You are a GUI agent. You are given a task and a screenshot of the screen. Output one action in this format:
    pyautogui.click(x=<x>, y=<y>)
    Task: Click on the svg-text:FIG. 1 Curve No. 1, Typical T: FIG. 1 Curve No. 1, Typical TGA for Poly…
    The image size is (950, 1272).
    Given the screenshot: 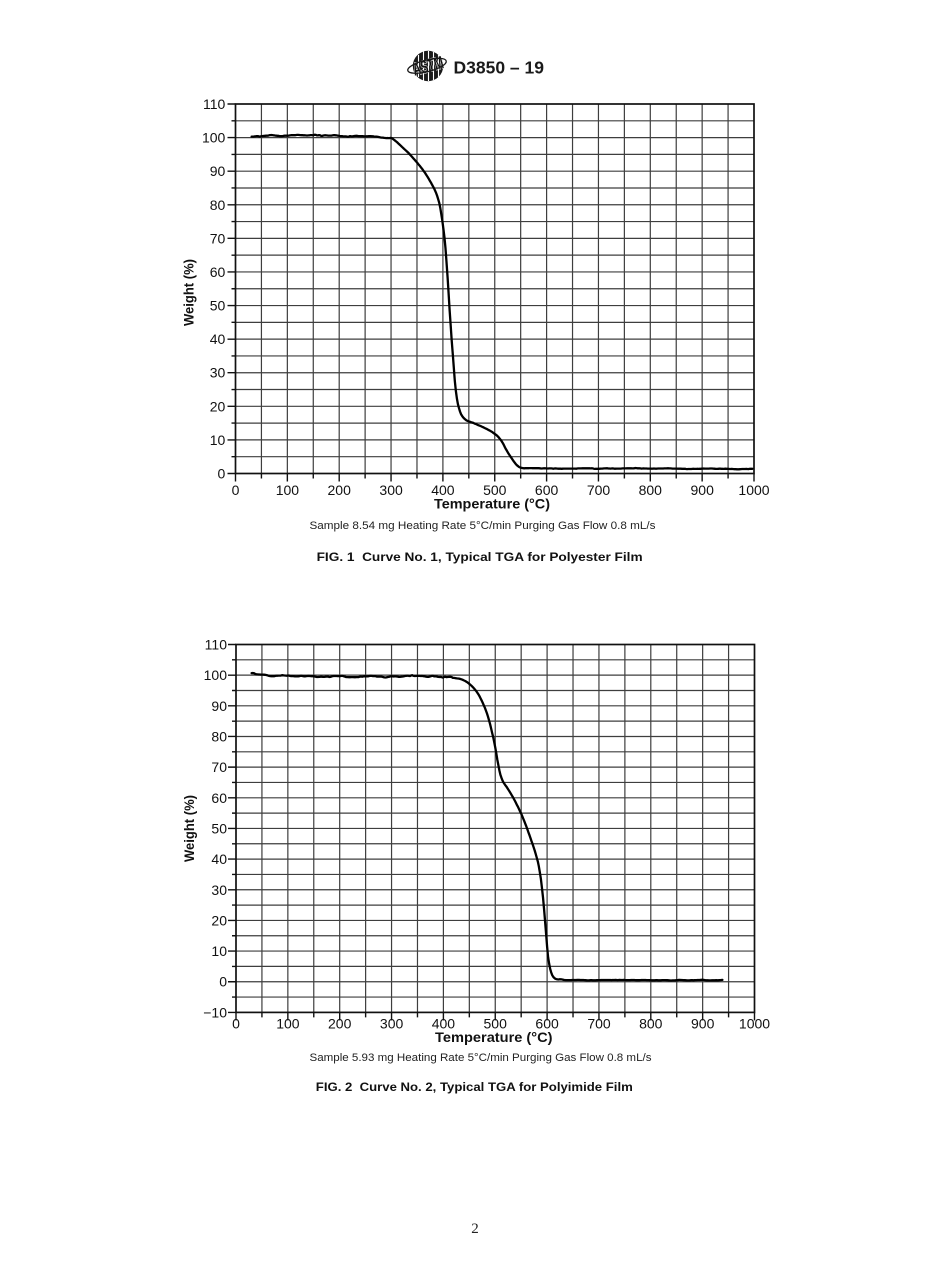 What is the action you would take?
    pyautogui.click(x=480, y=557)
    